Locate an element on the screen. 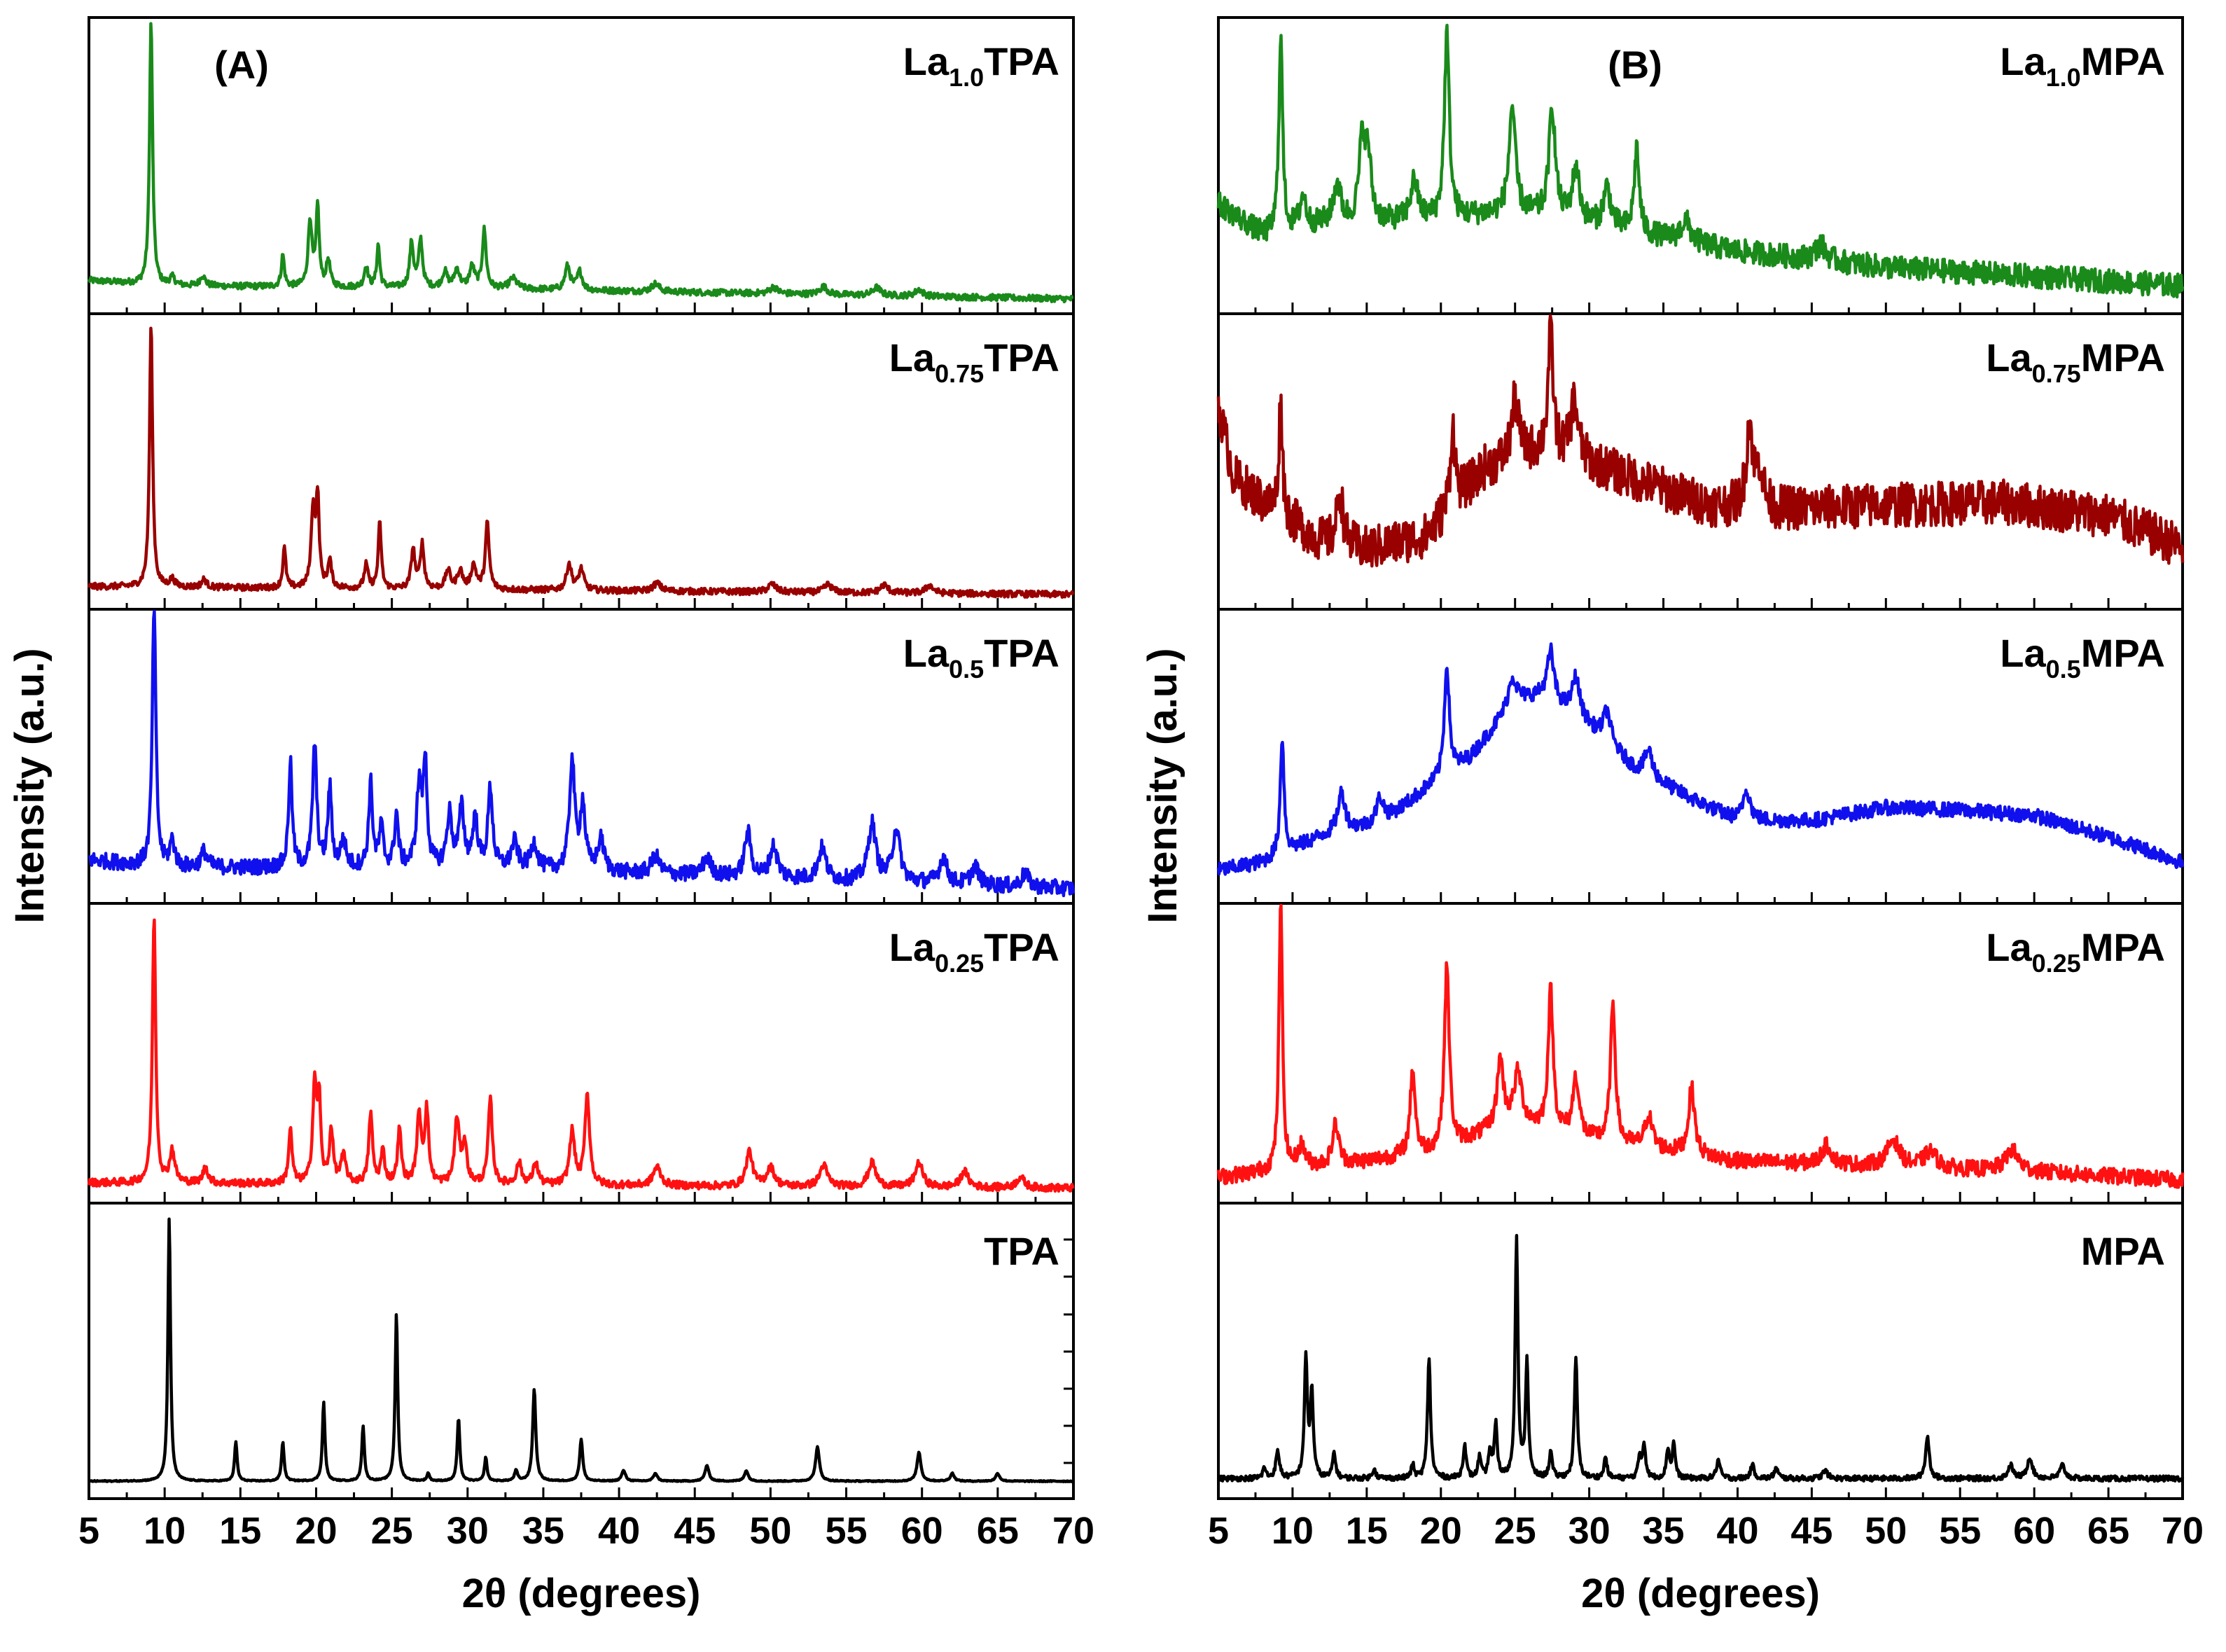  series-line-MPA is located at coordinates (1701, 1358).